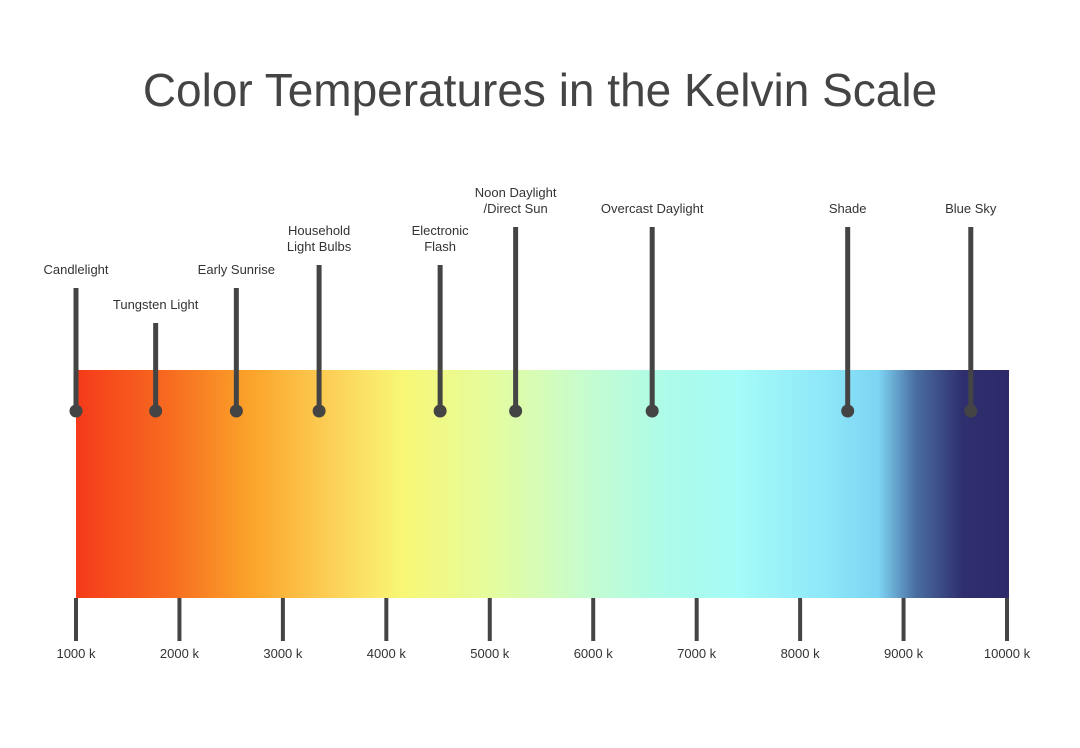 The image size is (1080, 748). I want to click on chart-title: Color Temperatures in the Kelvin Scale, so click(540, 90).